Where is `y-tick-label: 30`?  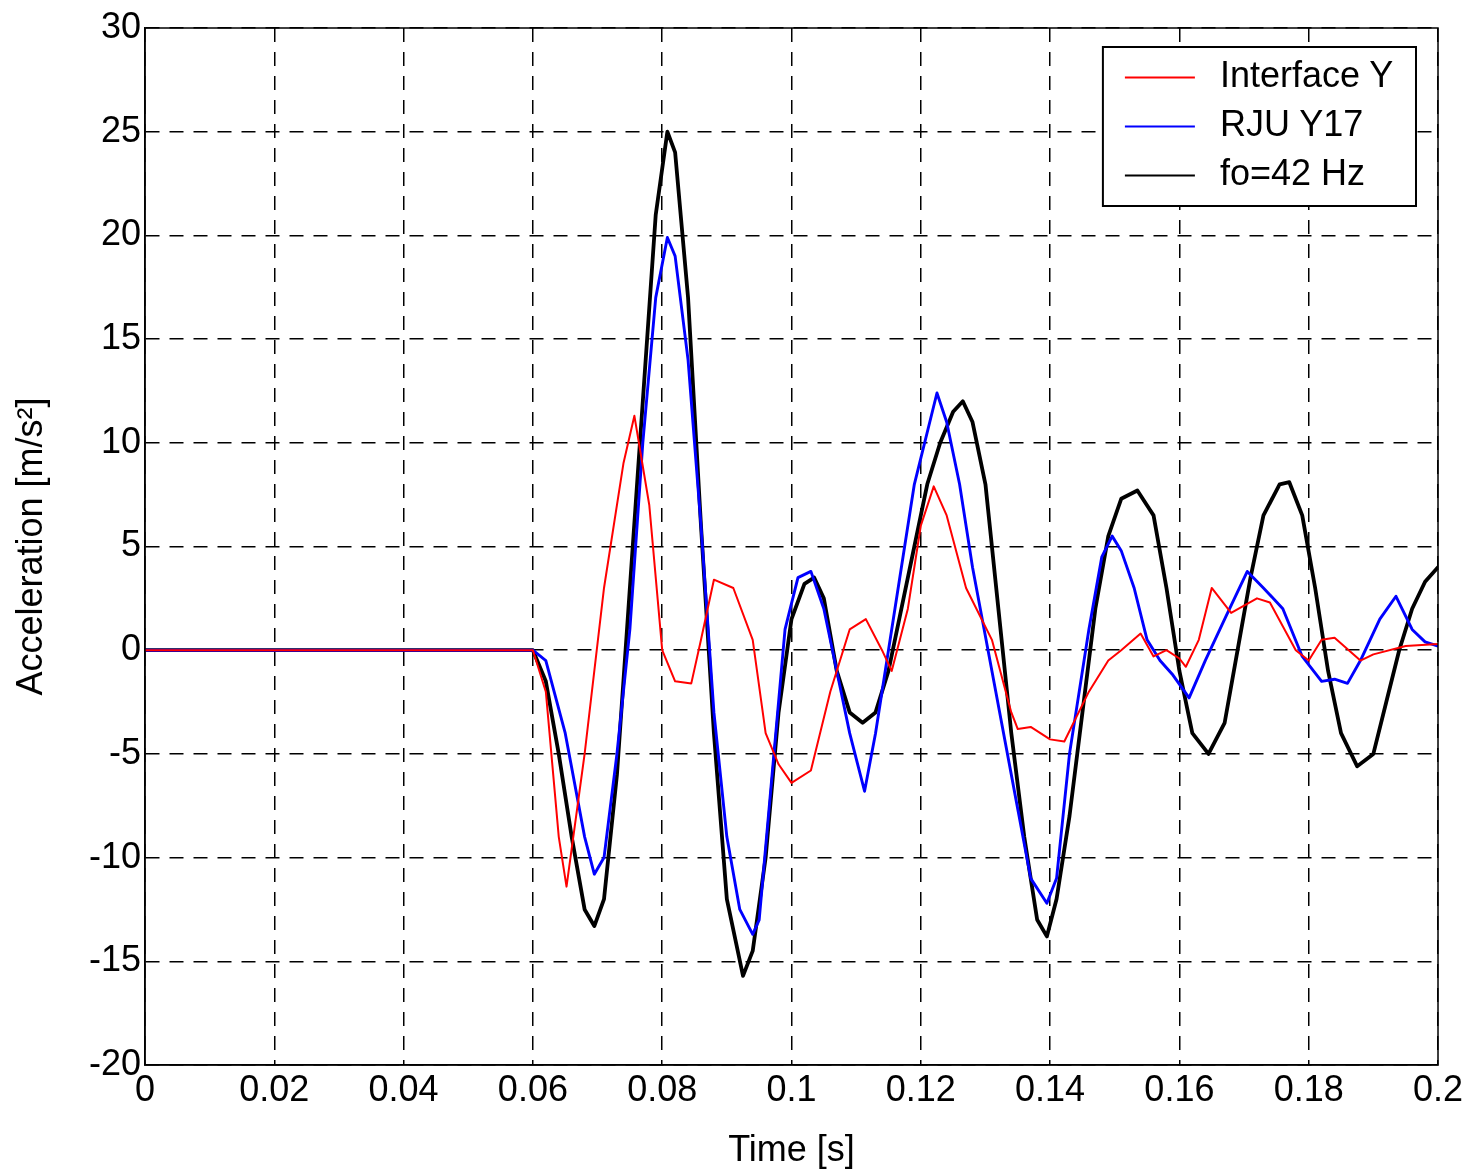 y-tick-label: 30 is located at coordinates (120, 25).